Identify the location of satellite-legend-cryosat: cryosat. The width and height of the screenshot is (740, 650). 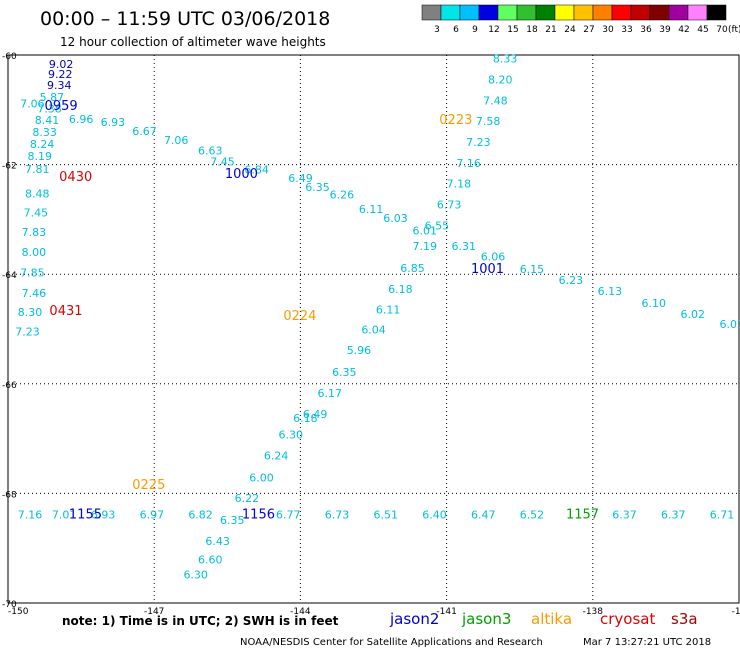
(627, 619).